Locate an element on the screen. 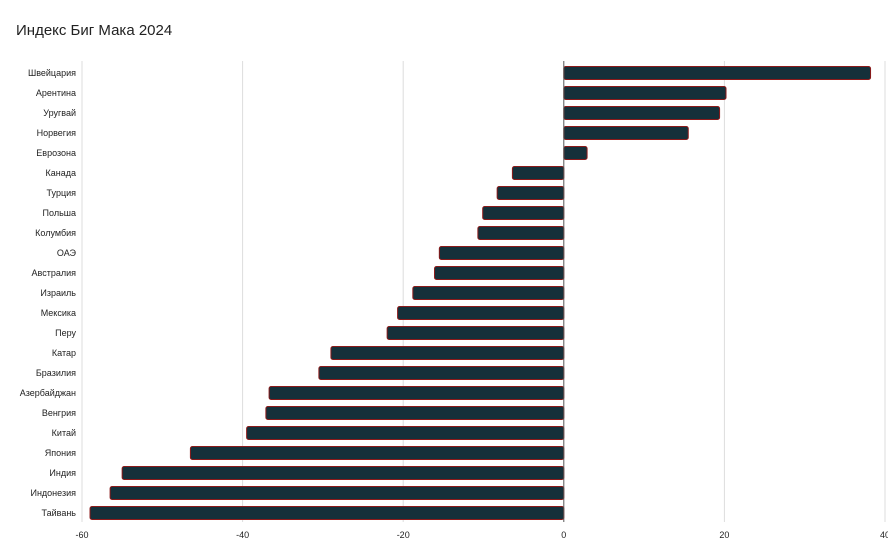 The height and width of the screenshot is (553, 888). category-label: Перу is located at coordinates (65, 333).